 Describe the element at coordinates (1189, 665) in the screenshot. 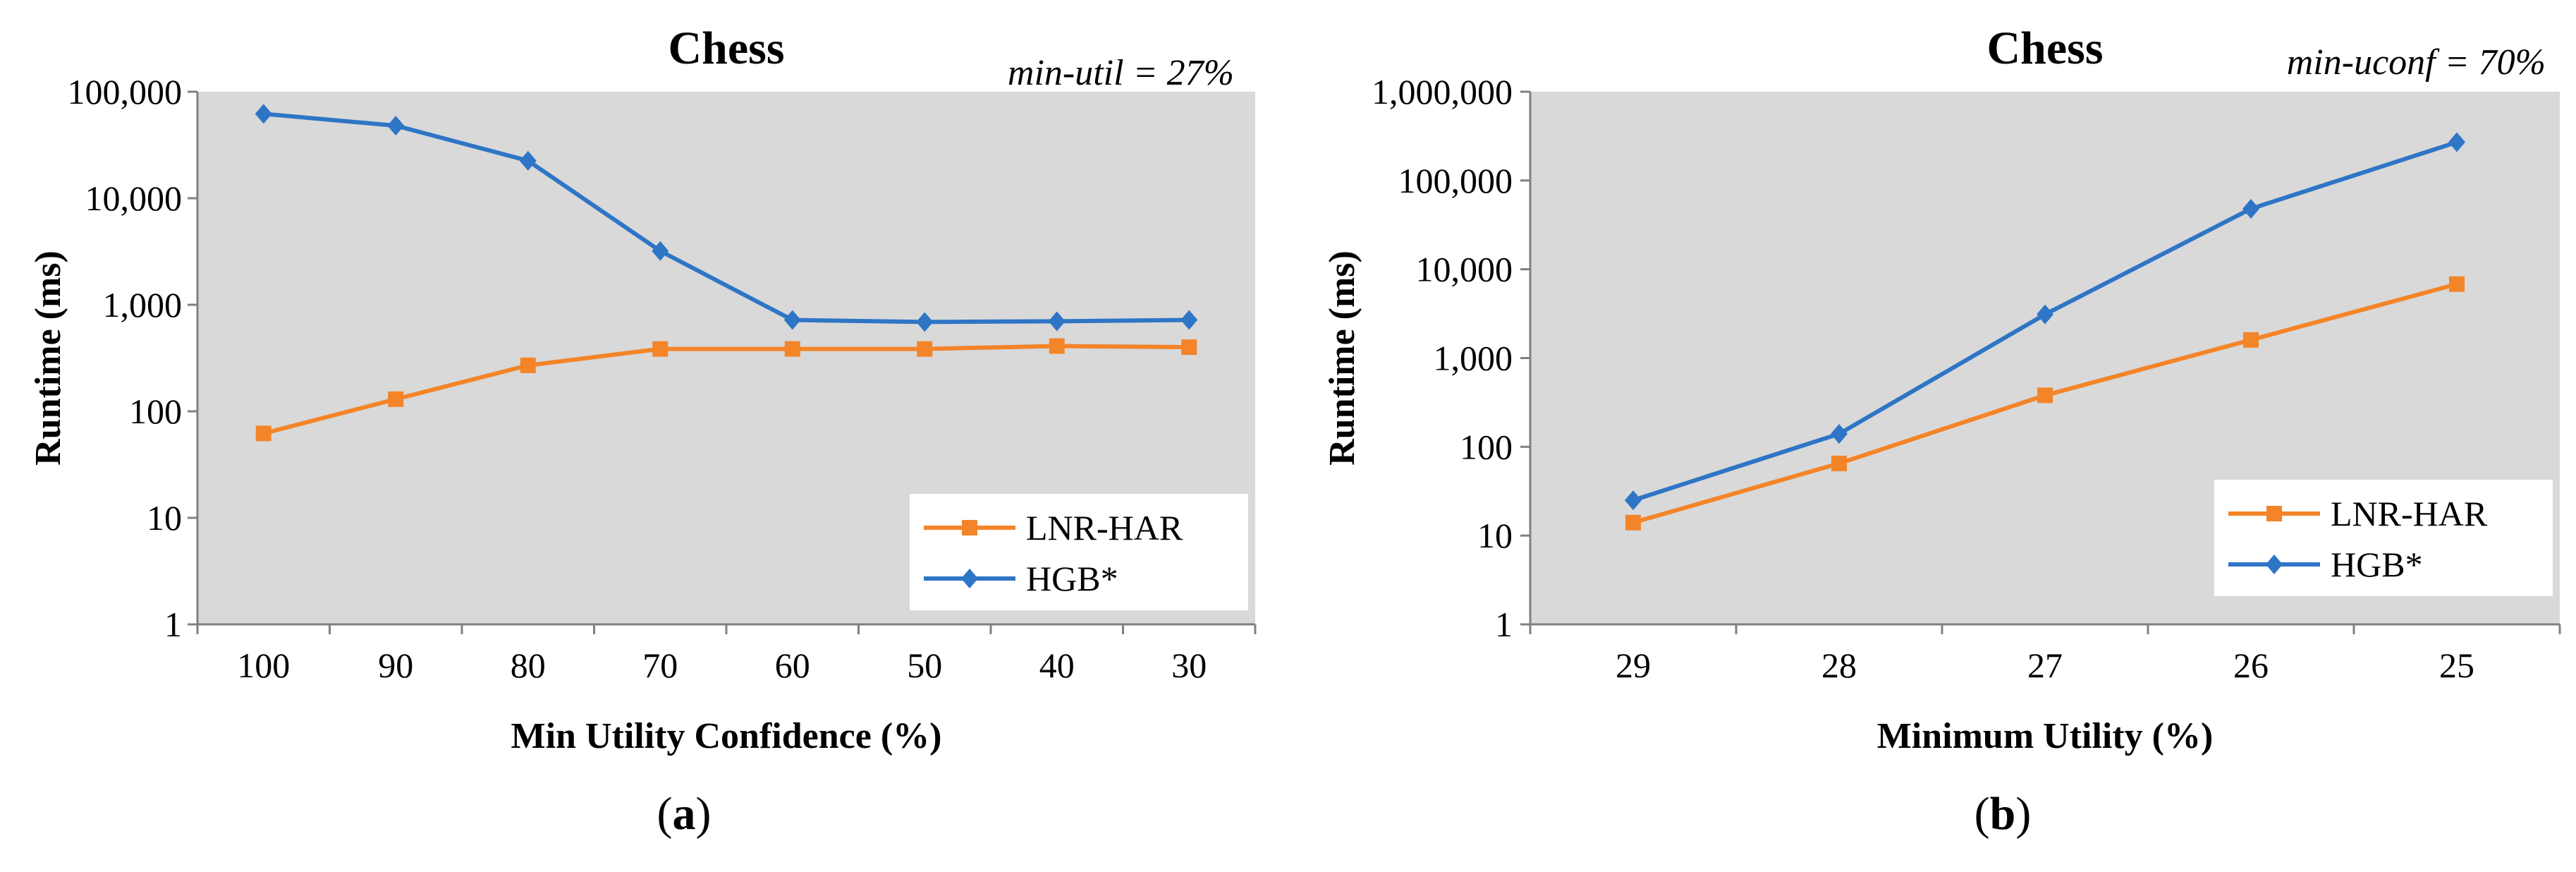

I see `x-tick-label: 30` at that location.